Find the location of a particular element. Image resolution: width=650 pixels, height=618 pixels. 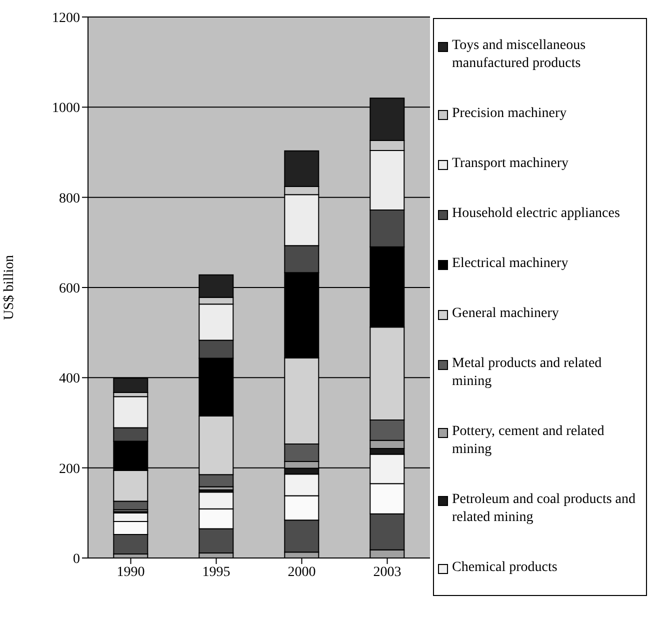

legend-label: General machinery is located at coordinates (505, 314).